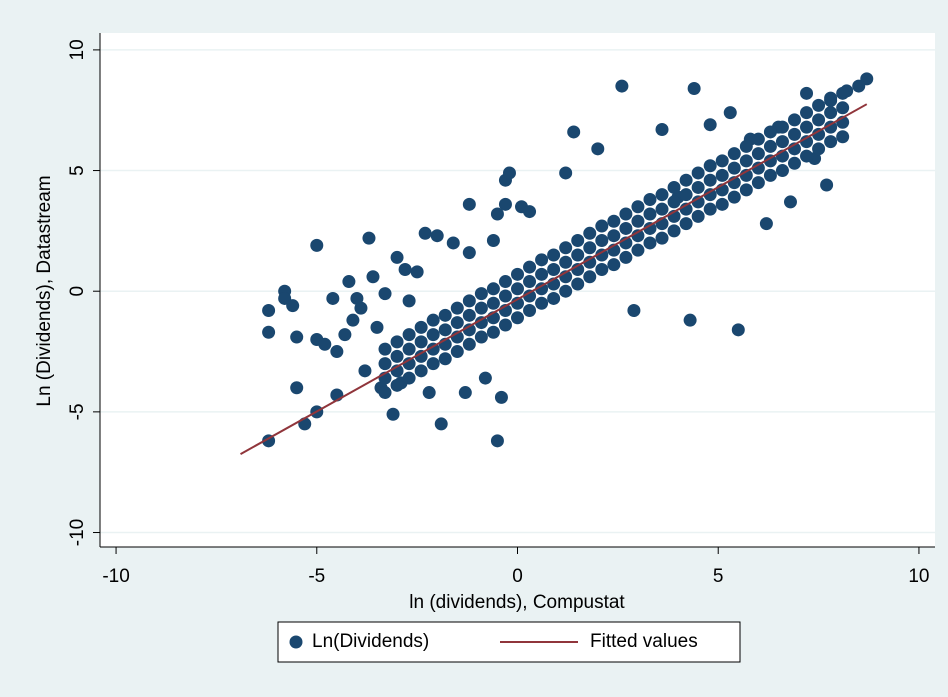 This screenshot has width=948, height=697. What do you see at coordinates (918, 576) in the screenshot?
I see `x-tick-label: 10` at bounding box center [918, 576].